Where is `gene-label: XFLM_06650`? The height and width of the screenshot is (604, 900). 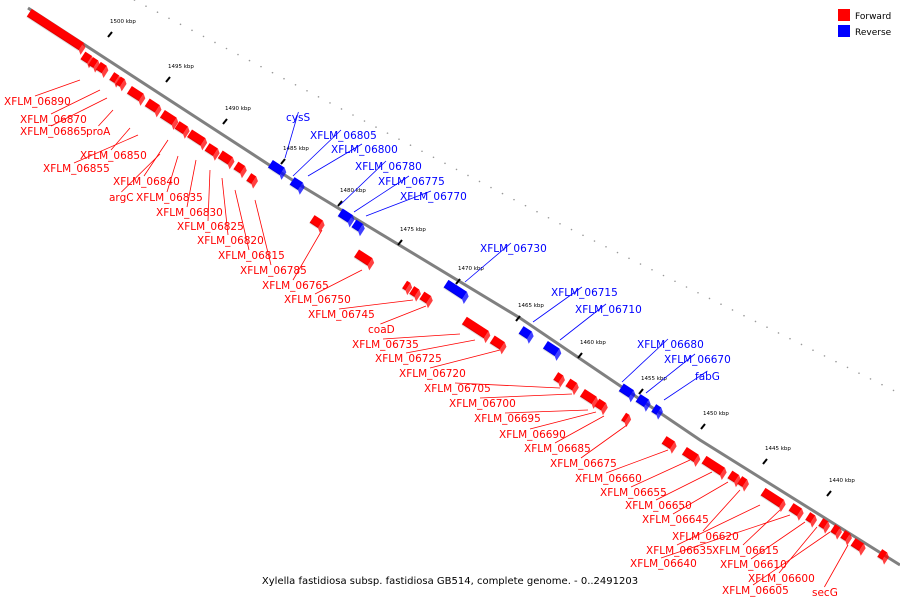
gene-label: XFLM_06650 is located at coordinates (658, 506).